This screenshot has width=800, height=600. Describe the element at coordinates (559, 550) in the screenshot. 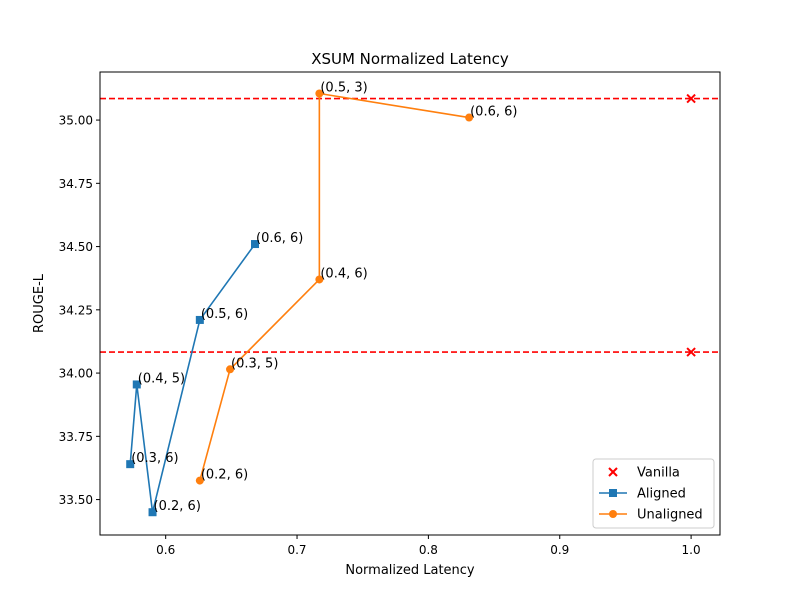

I see `x-tick-label: 0.9` at that location.